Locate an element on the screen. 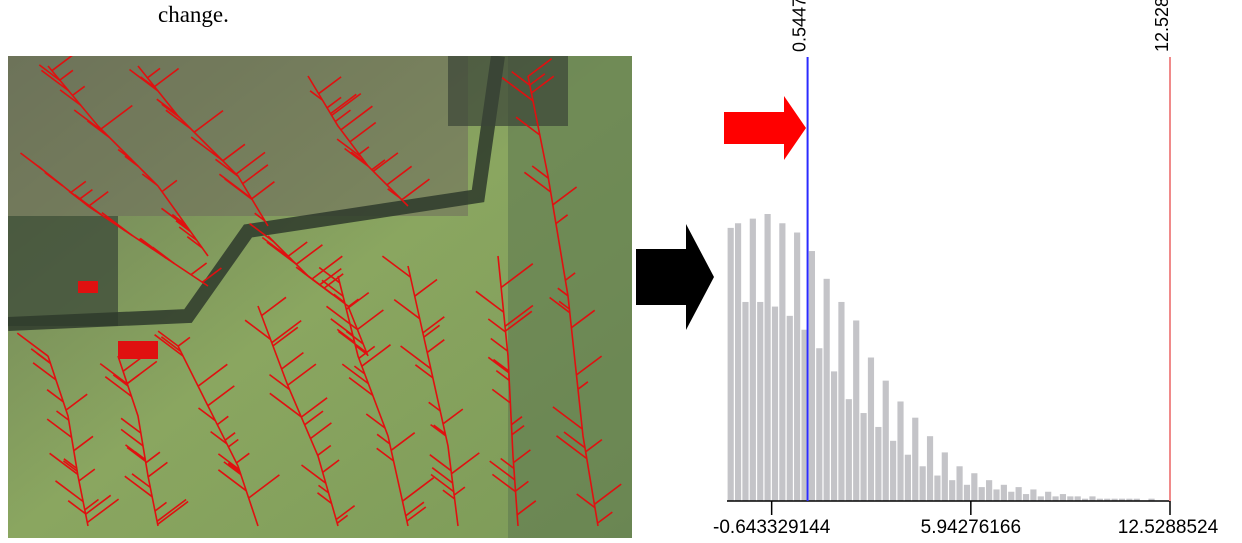 This screenshot has width=1242, height=543. caption-text: change. is located at coordinates (193, 14).